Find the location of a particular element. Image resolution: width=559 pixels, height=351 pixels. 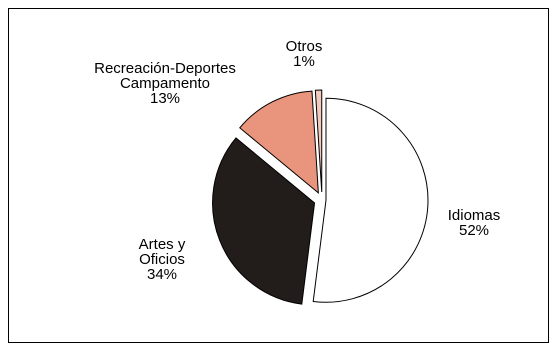

pie-slice-artes-y-oficios is located at coordinates (264, 221).